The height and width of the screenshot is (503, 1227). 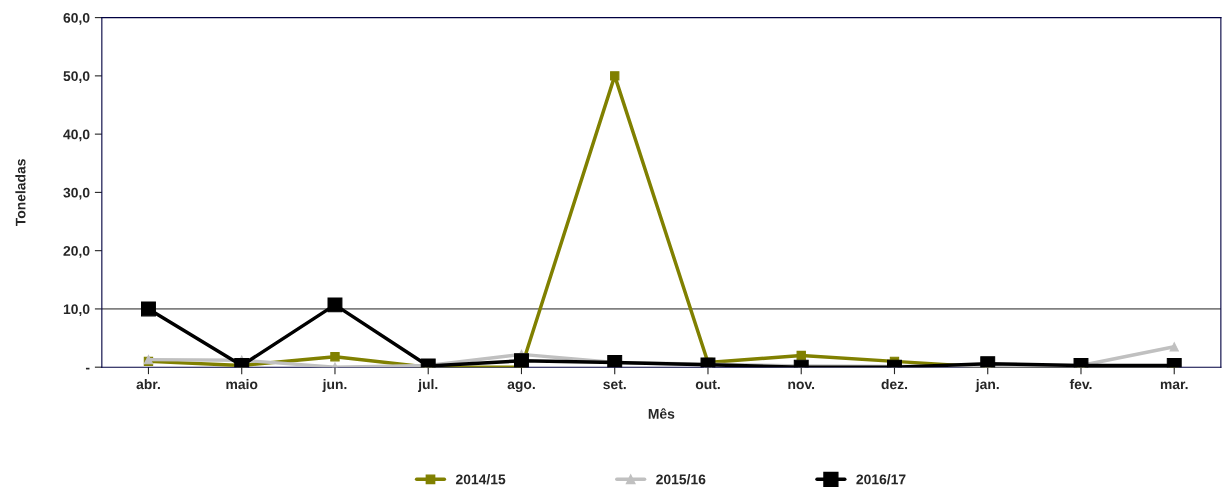 I want to click on x-tick-label: dez., so click(x=894, y=384).